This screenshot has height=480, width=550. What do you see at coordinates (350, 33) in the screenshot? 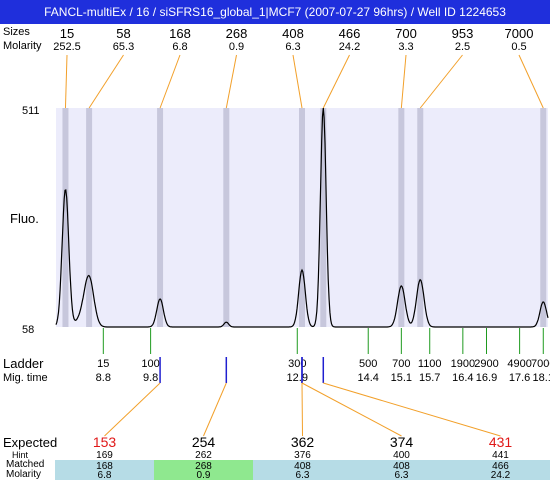
I see `peak-size-label: 466` at bounding box center [350, 33].